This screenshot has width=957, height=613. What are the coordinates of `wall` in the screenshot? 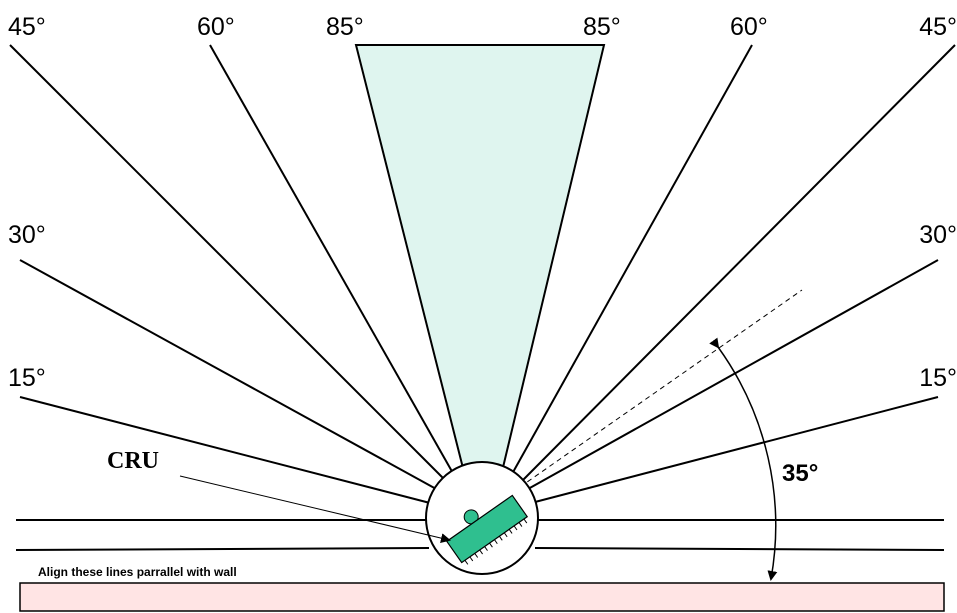 It's located at (482, 597).